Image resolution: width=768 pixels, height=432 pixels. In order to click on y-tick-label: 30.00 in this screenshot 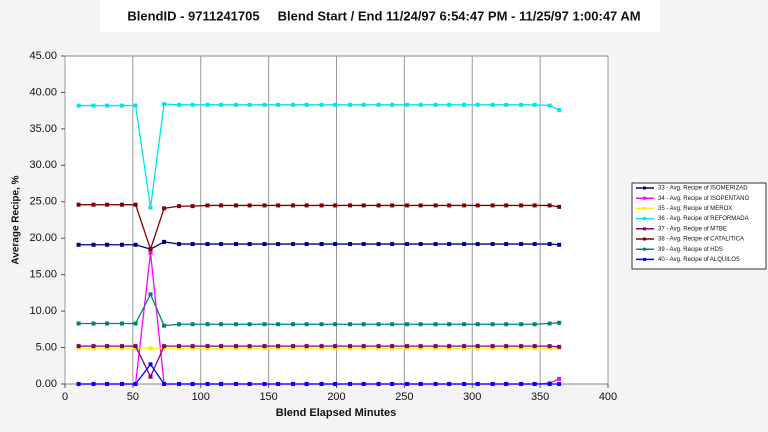, I will do `click(43, 165)`.